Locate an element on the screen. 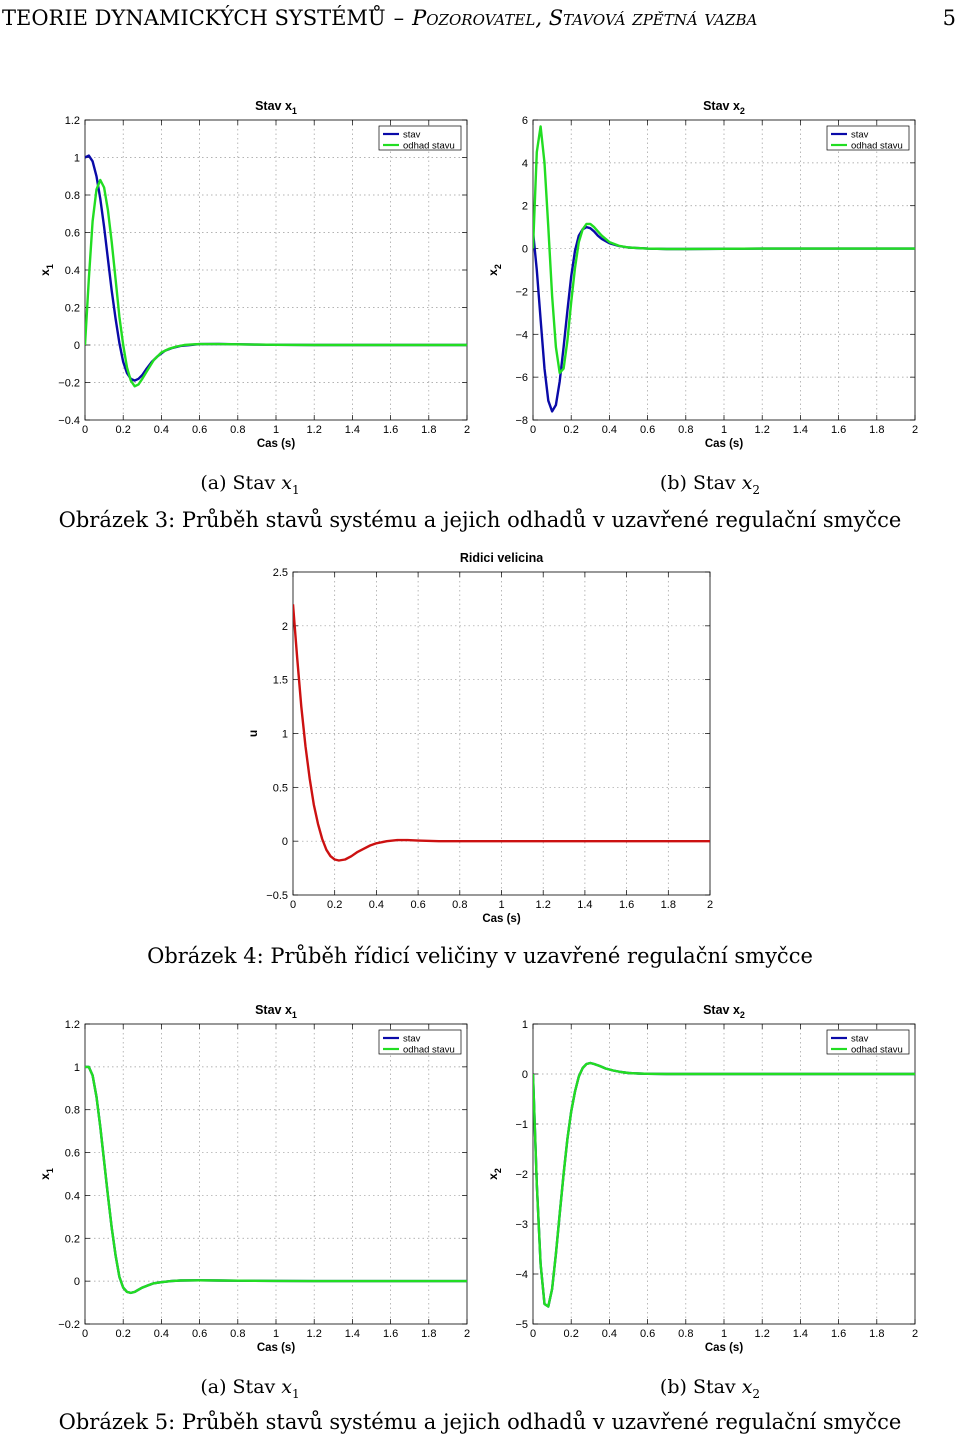  chart-title: Stav x2 is located at coordinates (724, 107).